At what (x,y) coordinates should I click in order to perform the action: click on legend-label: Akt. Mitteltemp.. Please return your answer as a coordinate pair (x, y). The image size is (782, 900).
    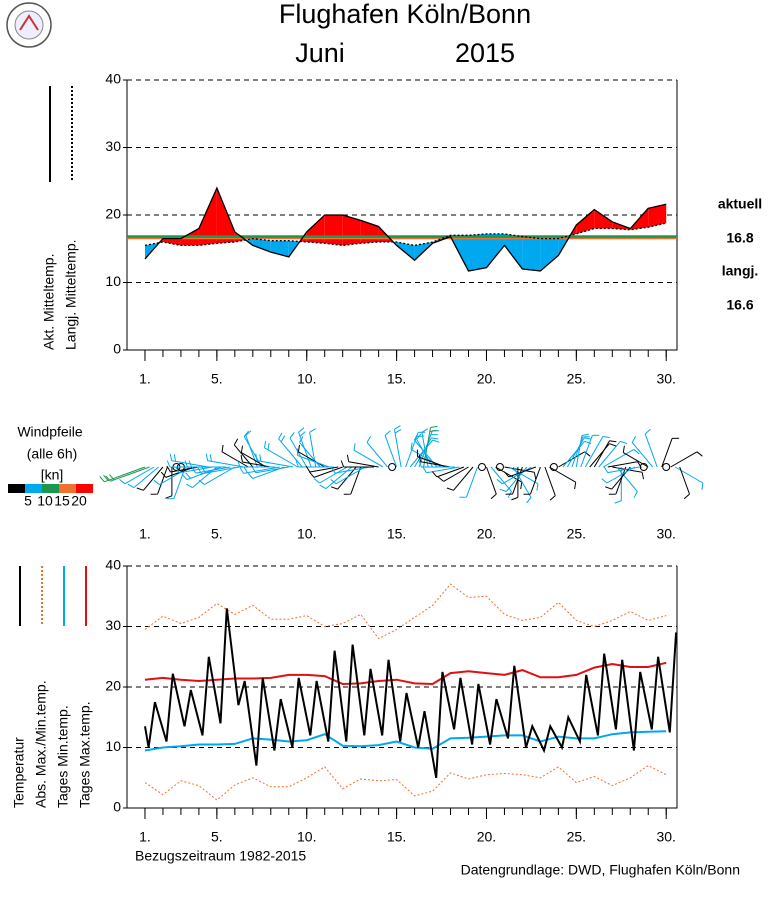
    Looking at the image, I should click on (49, 302).